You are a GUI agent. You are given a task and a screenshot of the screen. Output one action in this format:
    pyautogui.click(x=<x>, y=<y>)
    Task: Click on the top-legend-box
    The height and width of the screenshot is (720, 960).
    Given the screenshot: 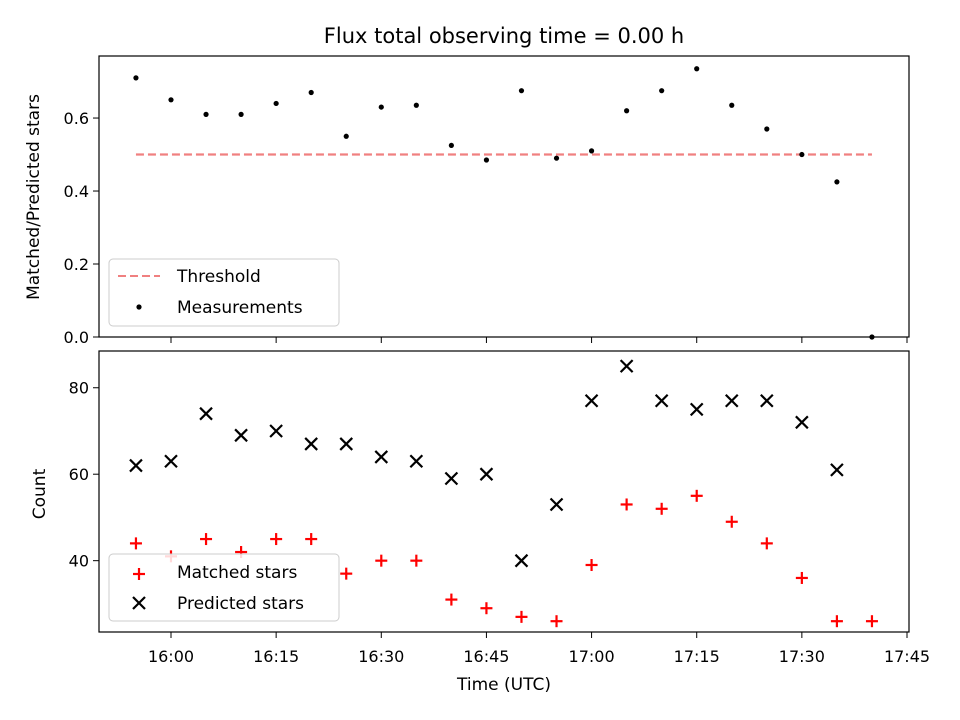 What is the action you would take?
    pyautogui.click(x=224, y=292)
    